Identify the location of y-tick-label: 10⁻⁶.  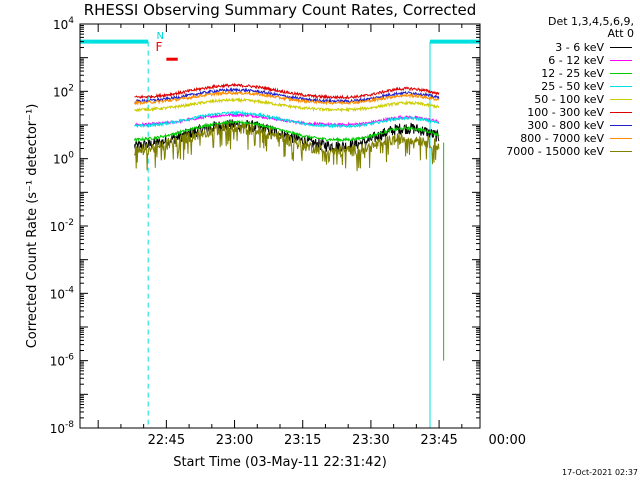
(62, 361).